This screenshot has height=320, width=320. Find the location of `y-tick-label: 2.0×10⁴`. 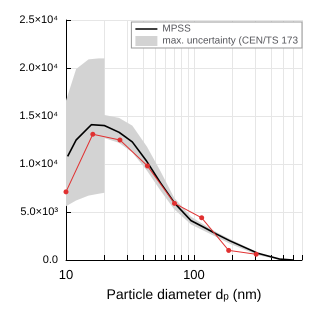

y-tick-label: 2.0×10⁴ is located at coordinates (38, 68).